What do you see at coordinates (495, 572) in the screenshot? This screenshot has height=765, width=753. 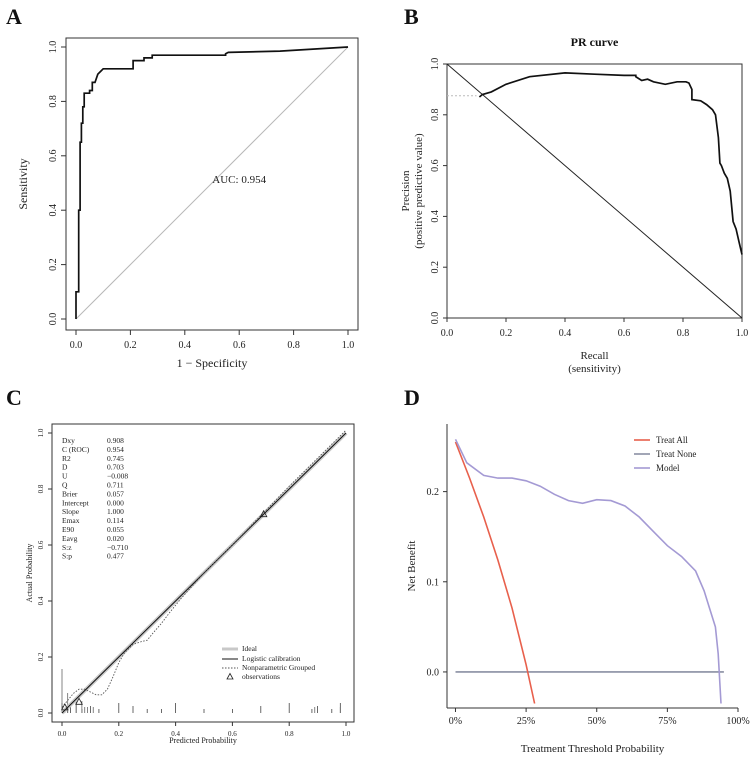 I see `dca-treat-all-line` at bounding box center [495, 572].